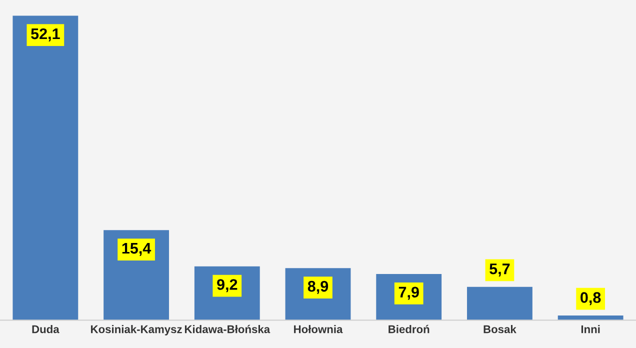 The image size is (636, 348). I want to click on x-tick-label: Inni, so click(590, 329).